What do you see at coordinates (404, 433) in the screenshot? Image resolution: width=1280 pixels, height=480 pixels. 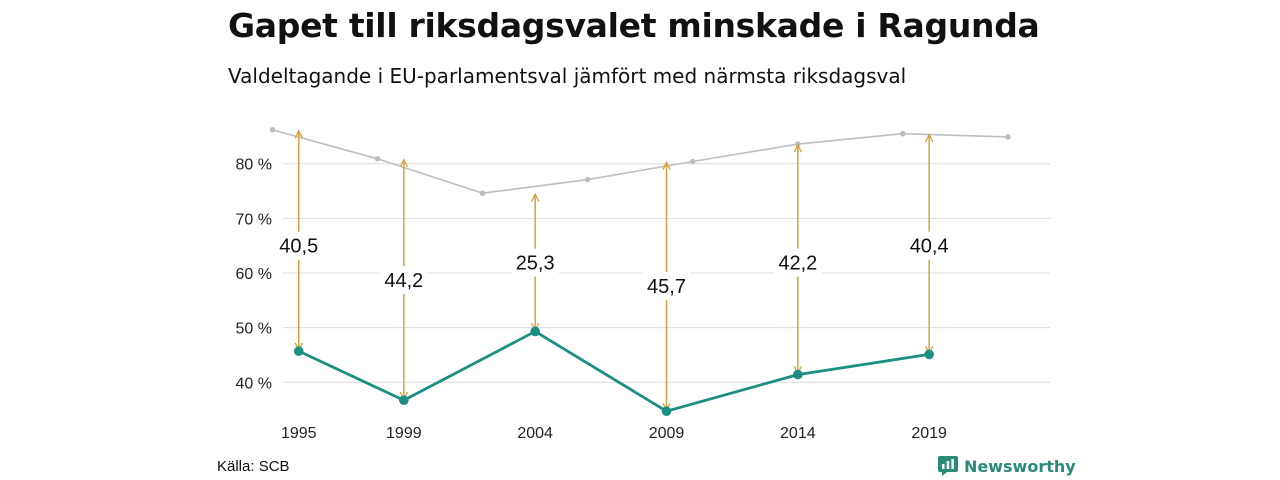 I see `x-tick-label: 1999` at bounding box center [404, 433].